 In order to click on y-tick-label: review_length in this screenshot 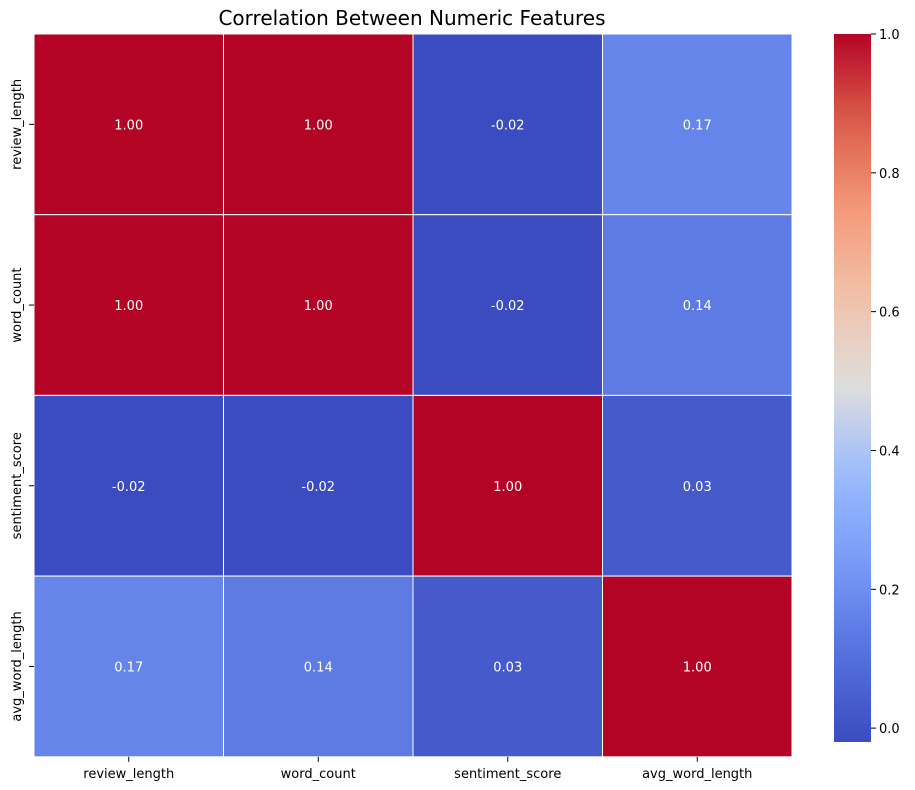, I will do `click(17, 124)`.